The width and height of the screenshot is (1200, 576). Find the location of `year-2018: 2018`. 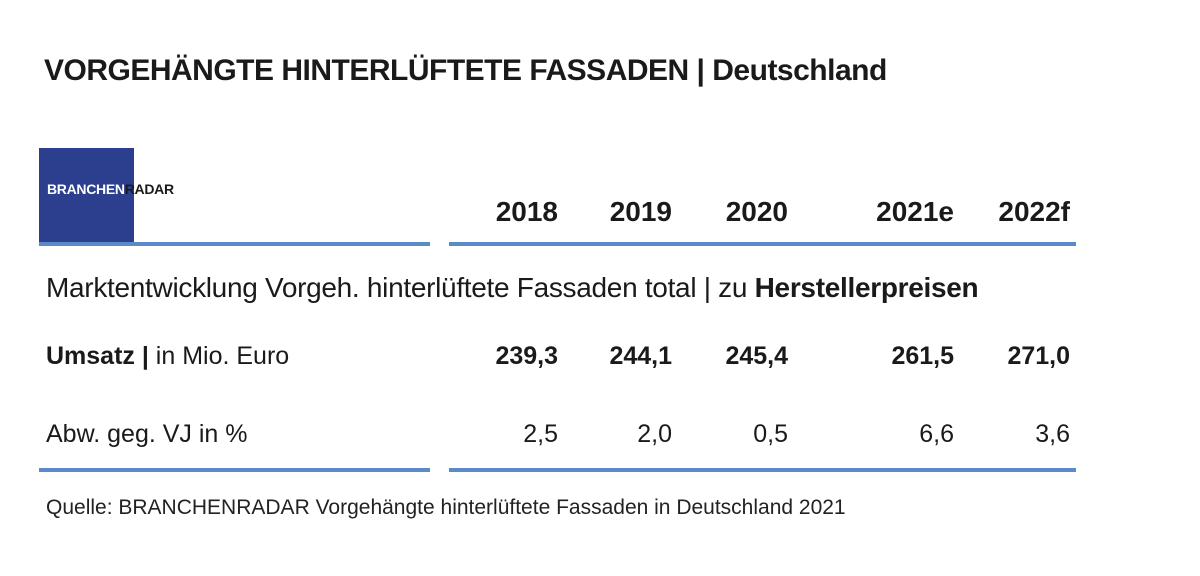

year-2018: 2018 is located at coordinates (526, 211).